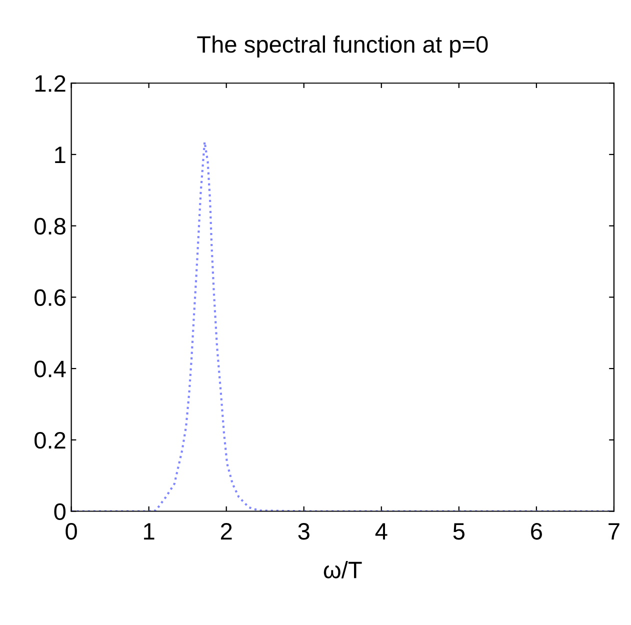 The height and width of the screenshot is (625, 631). What do you see at coordinates (50, 297) in the screenshot?
I see `y-tick-label: 0.6` at bounding box center [50, 297].